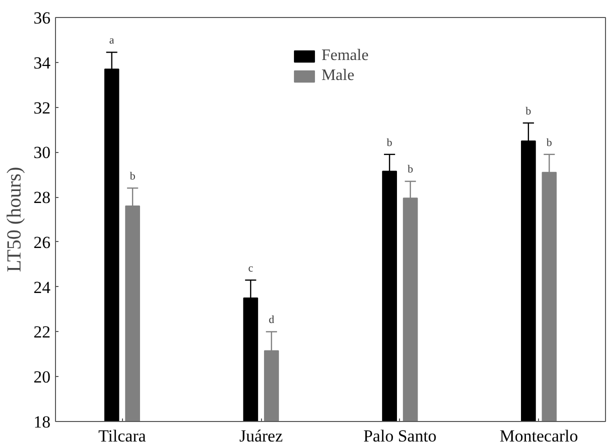  What do you see at coordinates (42, 62) in the screenshot?
I see `y-tick-label: 34` at bounding box center [42, 62].